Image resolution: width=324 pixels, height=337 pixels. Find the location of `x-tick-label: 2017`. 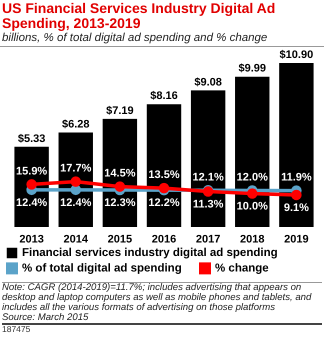

x-tick-label: 2017 is located at coordinates (208, 240).